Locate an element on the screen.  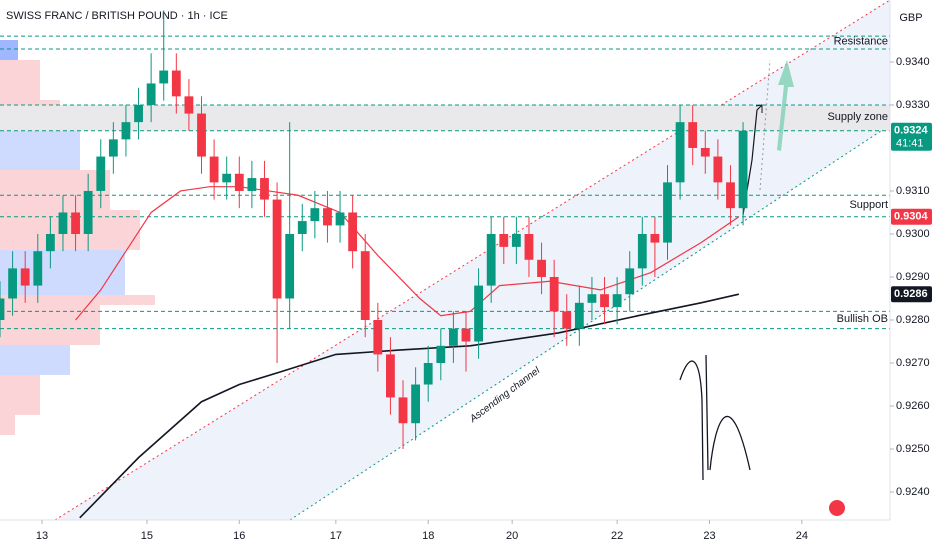
sketch is located at coordinates (715, 417).